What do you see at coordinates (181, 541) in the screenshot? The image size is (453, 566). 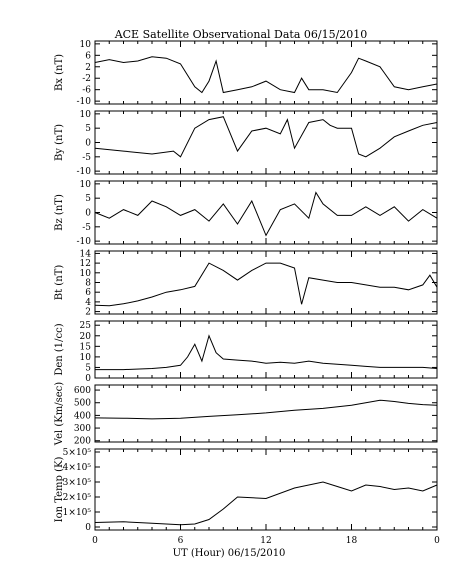 I see `x-tick-label: 6` at bounding box center [181, 541].